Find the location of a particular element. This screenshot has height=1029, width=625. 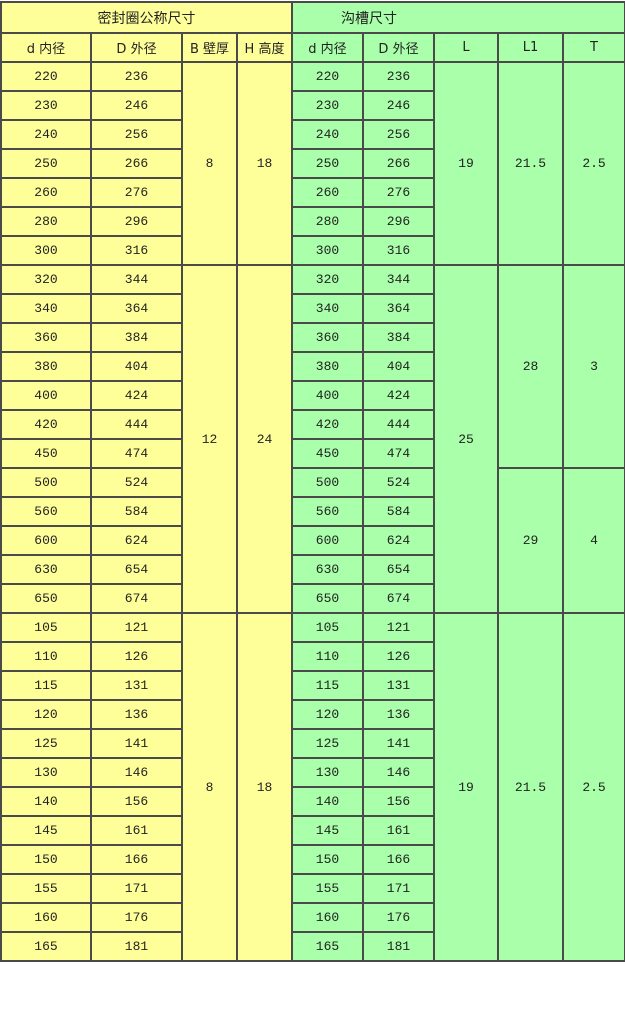

groove-inner-diameter-cell: 145 is located at coordinates (327, 830).